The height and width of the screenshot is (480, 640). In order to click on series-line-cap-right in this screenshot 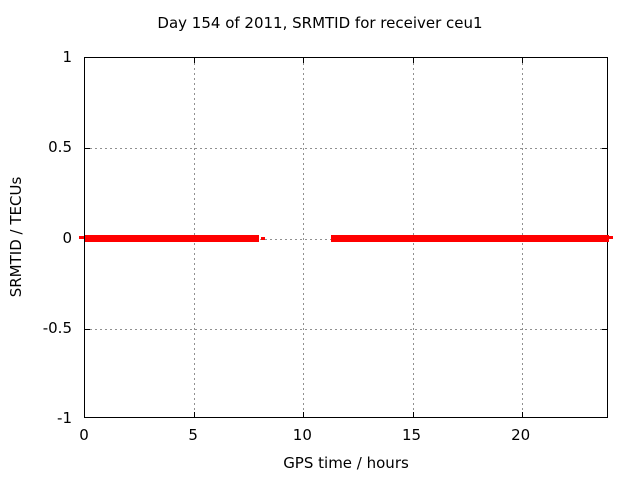, I will do `click(610, 237)`.